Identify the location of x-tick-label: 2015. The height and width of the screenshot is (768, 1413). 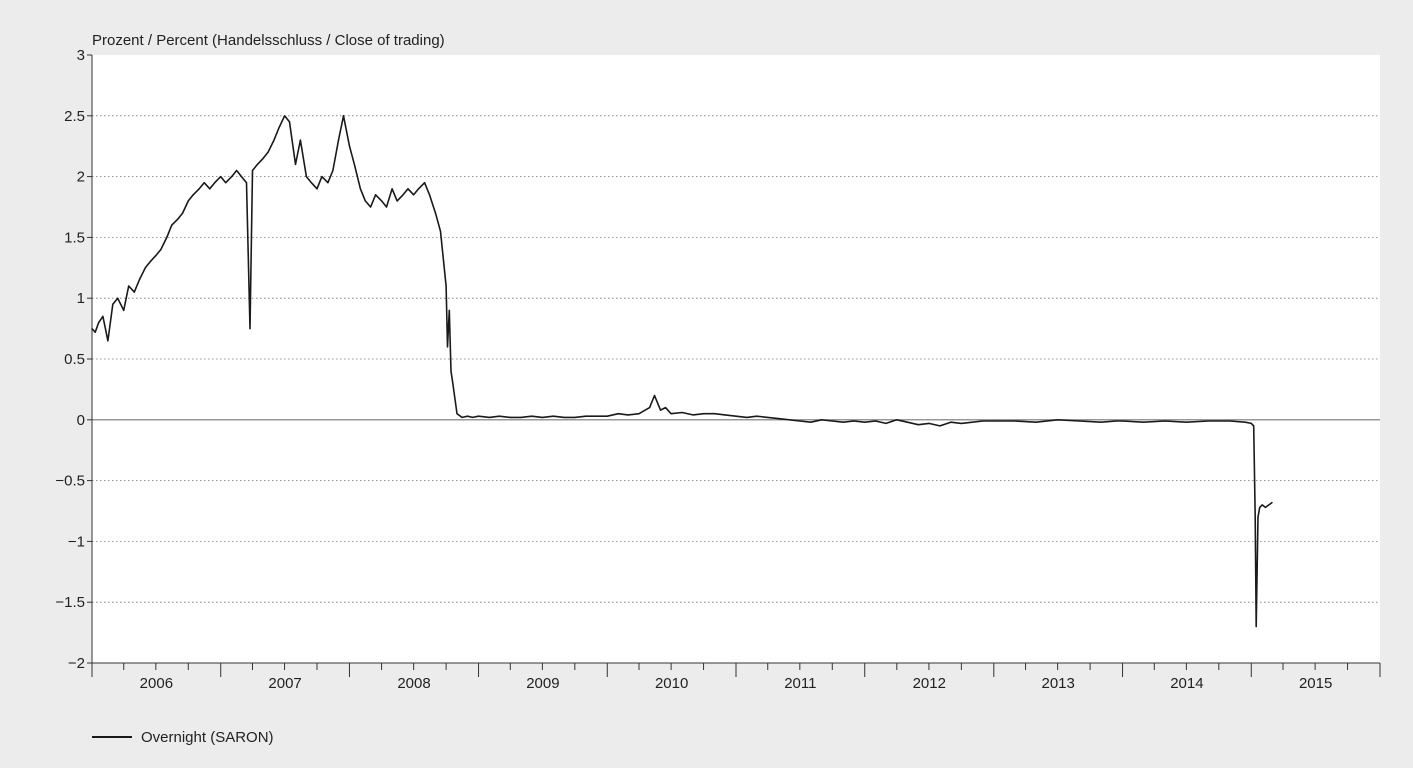
(1315, 683).